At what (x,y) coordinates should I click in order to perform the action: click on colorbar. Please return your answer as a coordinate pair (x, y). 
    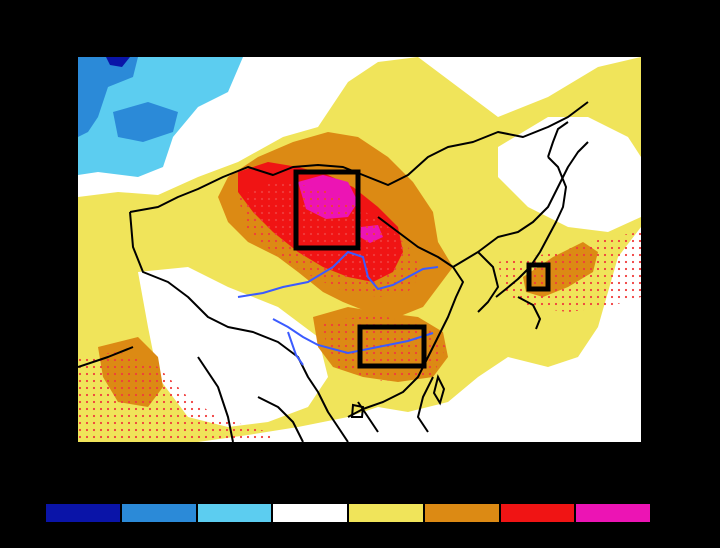
    Looking at the image, I should click on (348, 513).